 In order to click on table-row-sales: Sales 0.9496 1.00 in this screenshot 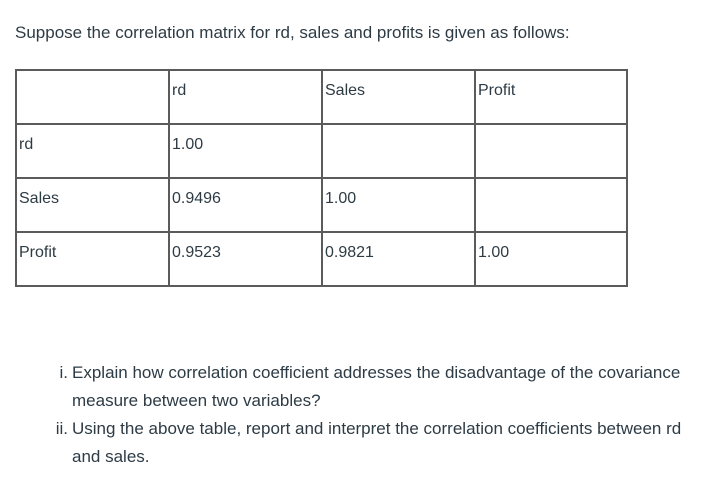, I will do `click(321, 205)`.